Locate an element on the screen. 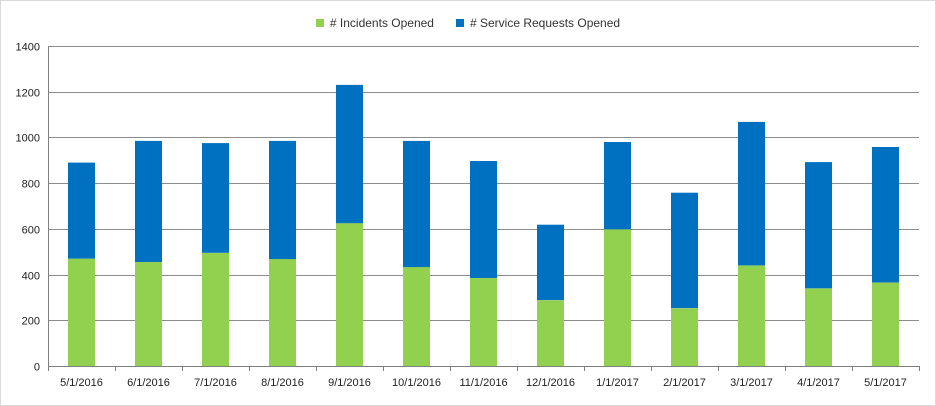 This screenshot has width=936, height=406. legend-item-incidents: # Incidents Opened is located at coordinates (374, 23).